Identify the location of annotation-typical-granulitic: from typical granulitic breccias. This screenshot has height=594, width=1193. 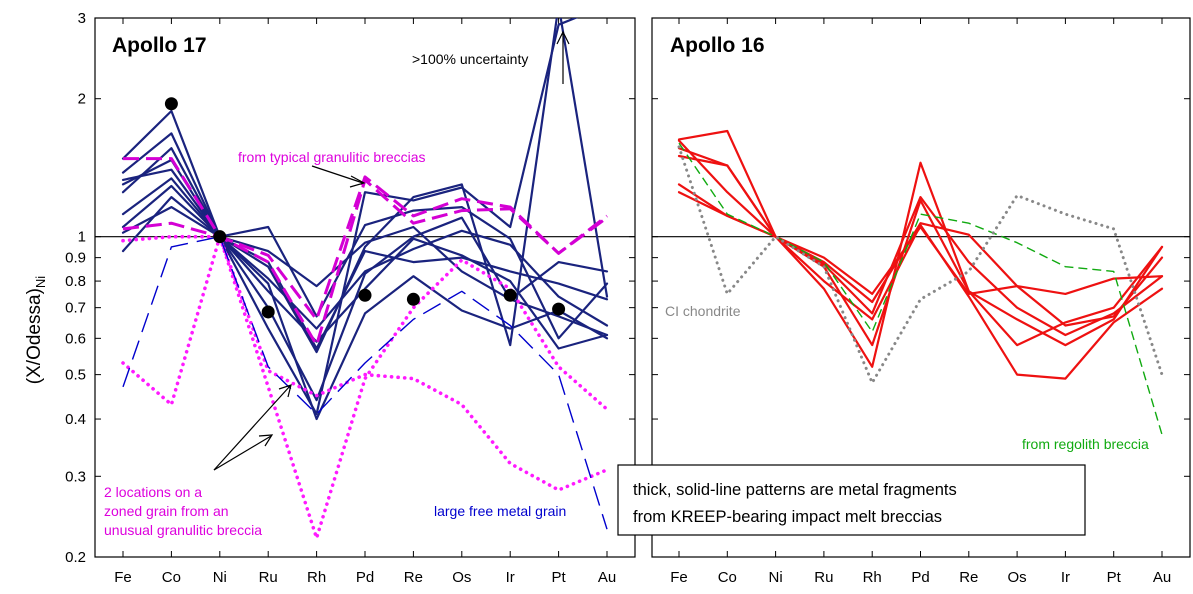
(332, 157).